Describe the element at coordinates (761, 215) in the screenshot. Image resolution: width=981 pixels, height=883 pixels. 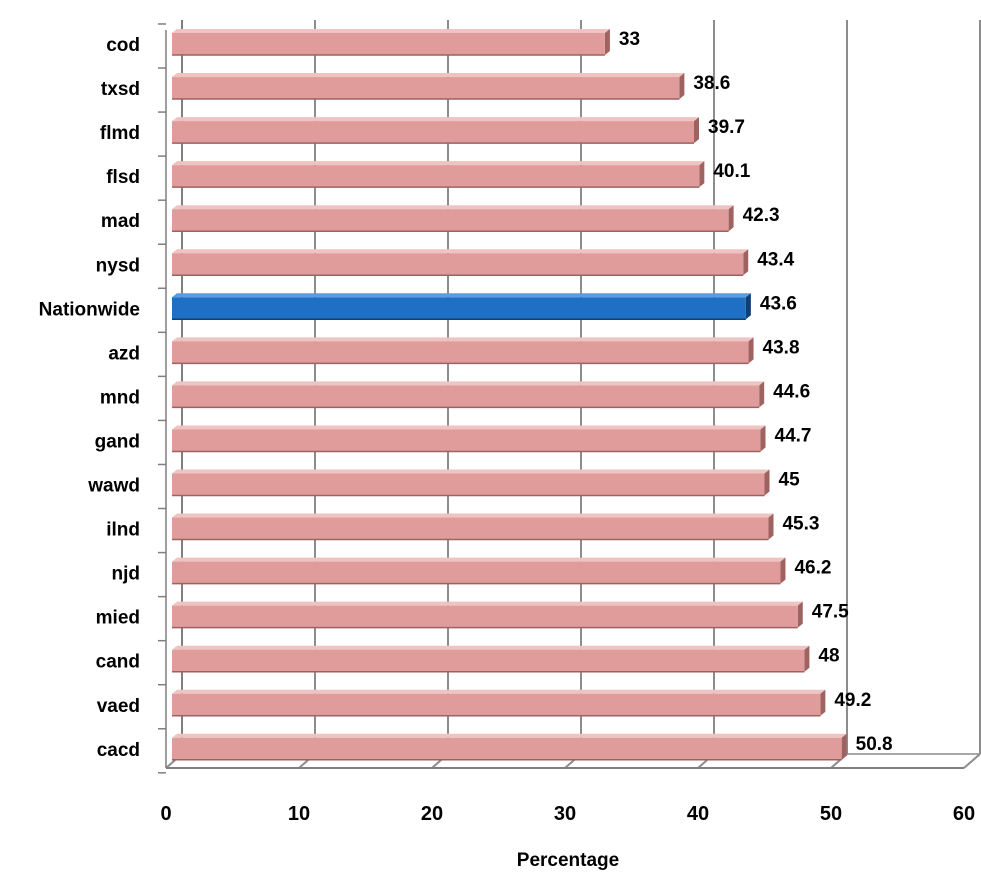
I see `data-label: 42.3` at that location.